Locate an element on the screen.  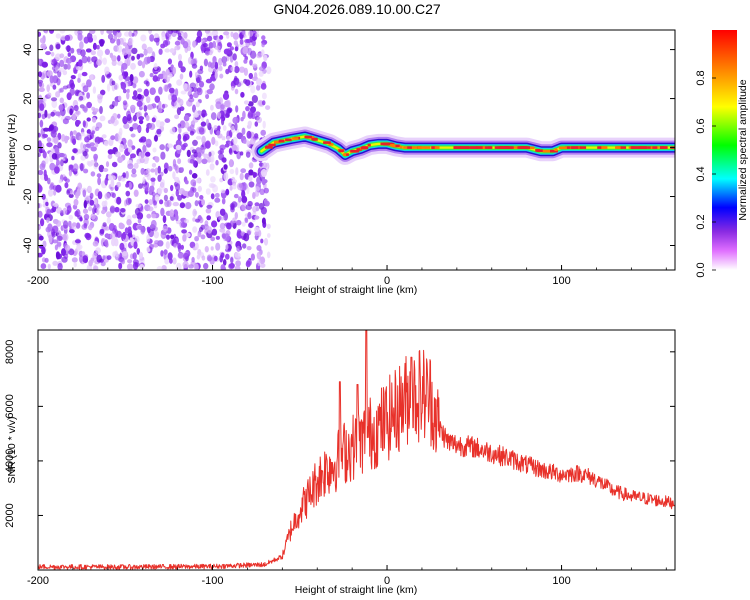
x-tick-label: -200 is located at coordinates (38, 281).